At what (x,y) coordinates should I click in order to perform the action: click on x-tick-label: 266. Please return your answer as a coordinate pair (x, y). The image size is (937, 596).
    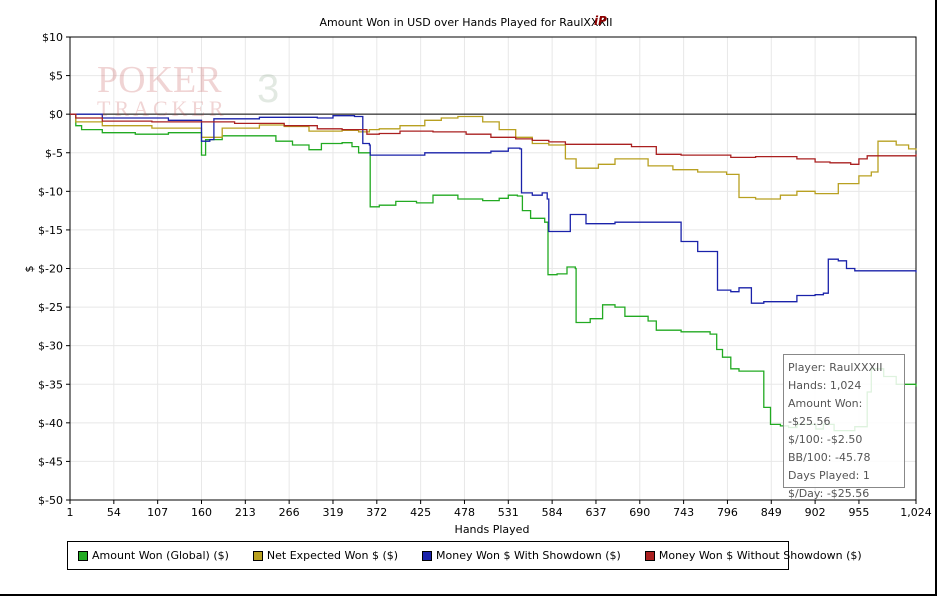
    Looking at the image, I should click on (289, 512).